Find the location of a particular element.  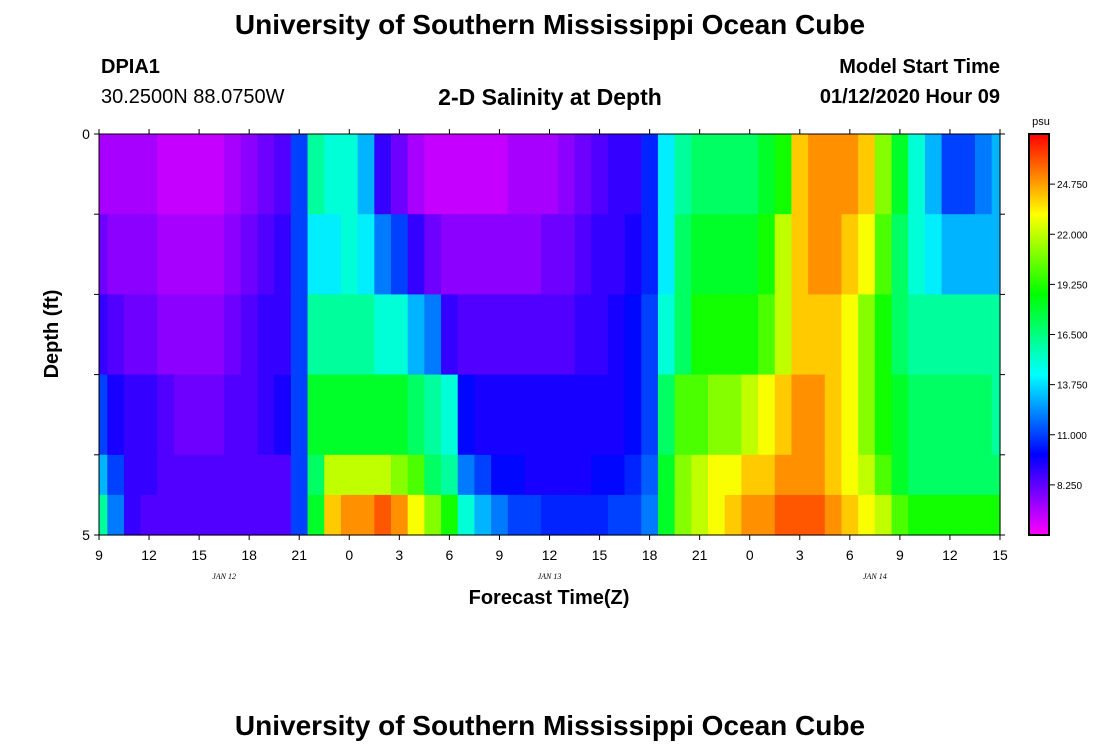

date-label: JAN 14 is located at coordinates (875, 576).